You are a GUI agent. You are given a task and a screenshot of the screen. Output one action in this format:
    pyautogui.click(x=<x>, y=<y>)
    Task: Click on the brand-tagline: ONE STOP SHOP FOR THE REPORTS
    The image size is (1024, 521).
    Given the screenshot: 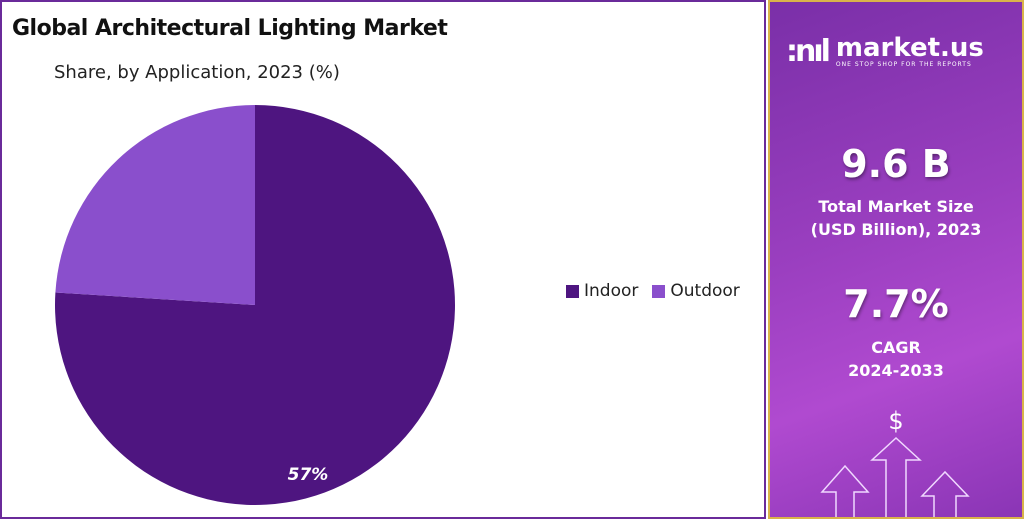 What is the action you would take?
    pyautogui.click(x=903, y=64)
    